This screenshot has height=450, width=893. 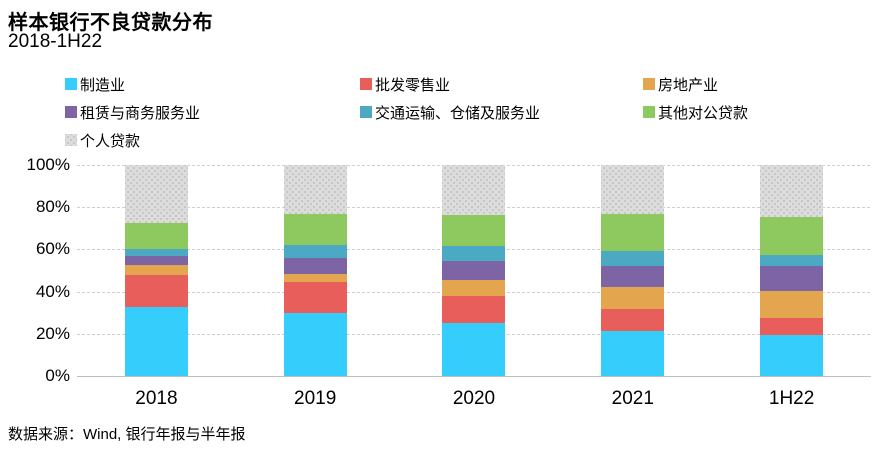 I want to click on y-tick-label: 60%, so click(x=52, y=249).